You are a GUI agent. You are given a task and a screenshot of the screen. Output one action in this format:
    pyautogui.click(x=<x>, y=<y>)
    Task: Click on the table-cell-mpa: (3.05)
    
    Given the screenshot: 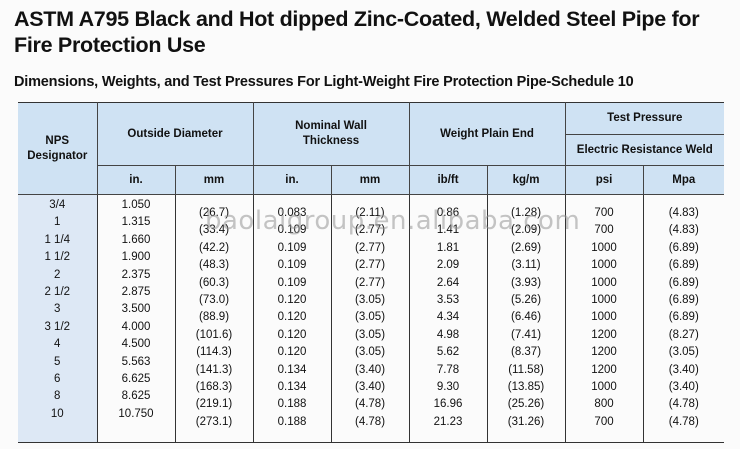 What is the action you would take?
    pyautogui.click(x=683, y=352)
    